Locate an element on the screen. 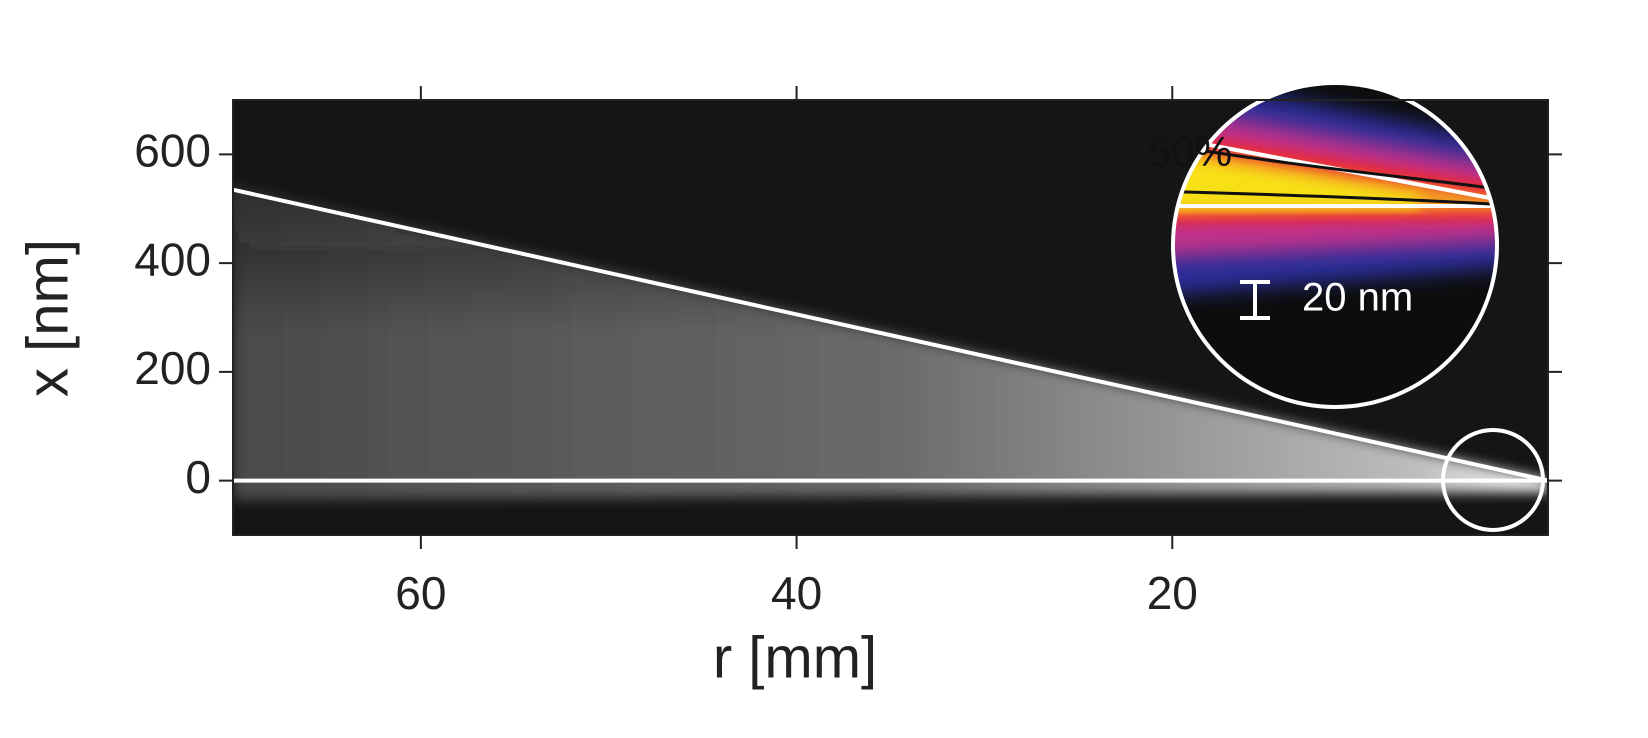  y-axis-label: x [nm] is located at coordinates (47, 318).